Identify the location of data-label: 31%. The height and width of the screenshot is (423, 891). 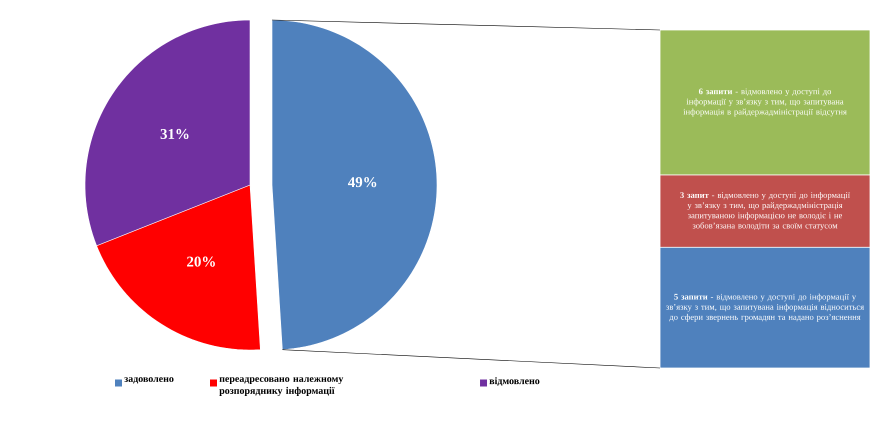
(174, 134).